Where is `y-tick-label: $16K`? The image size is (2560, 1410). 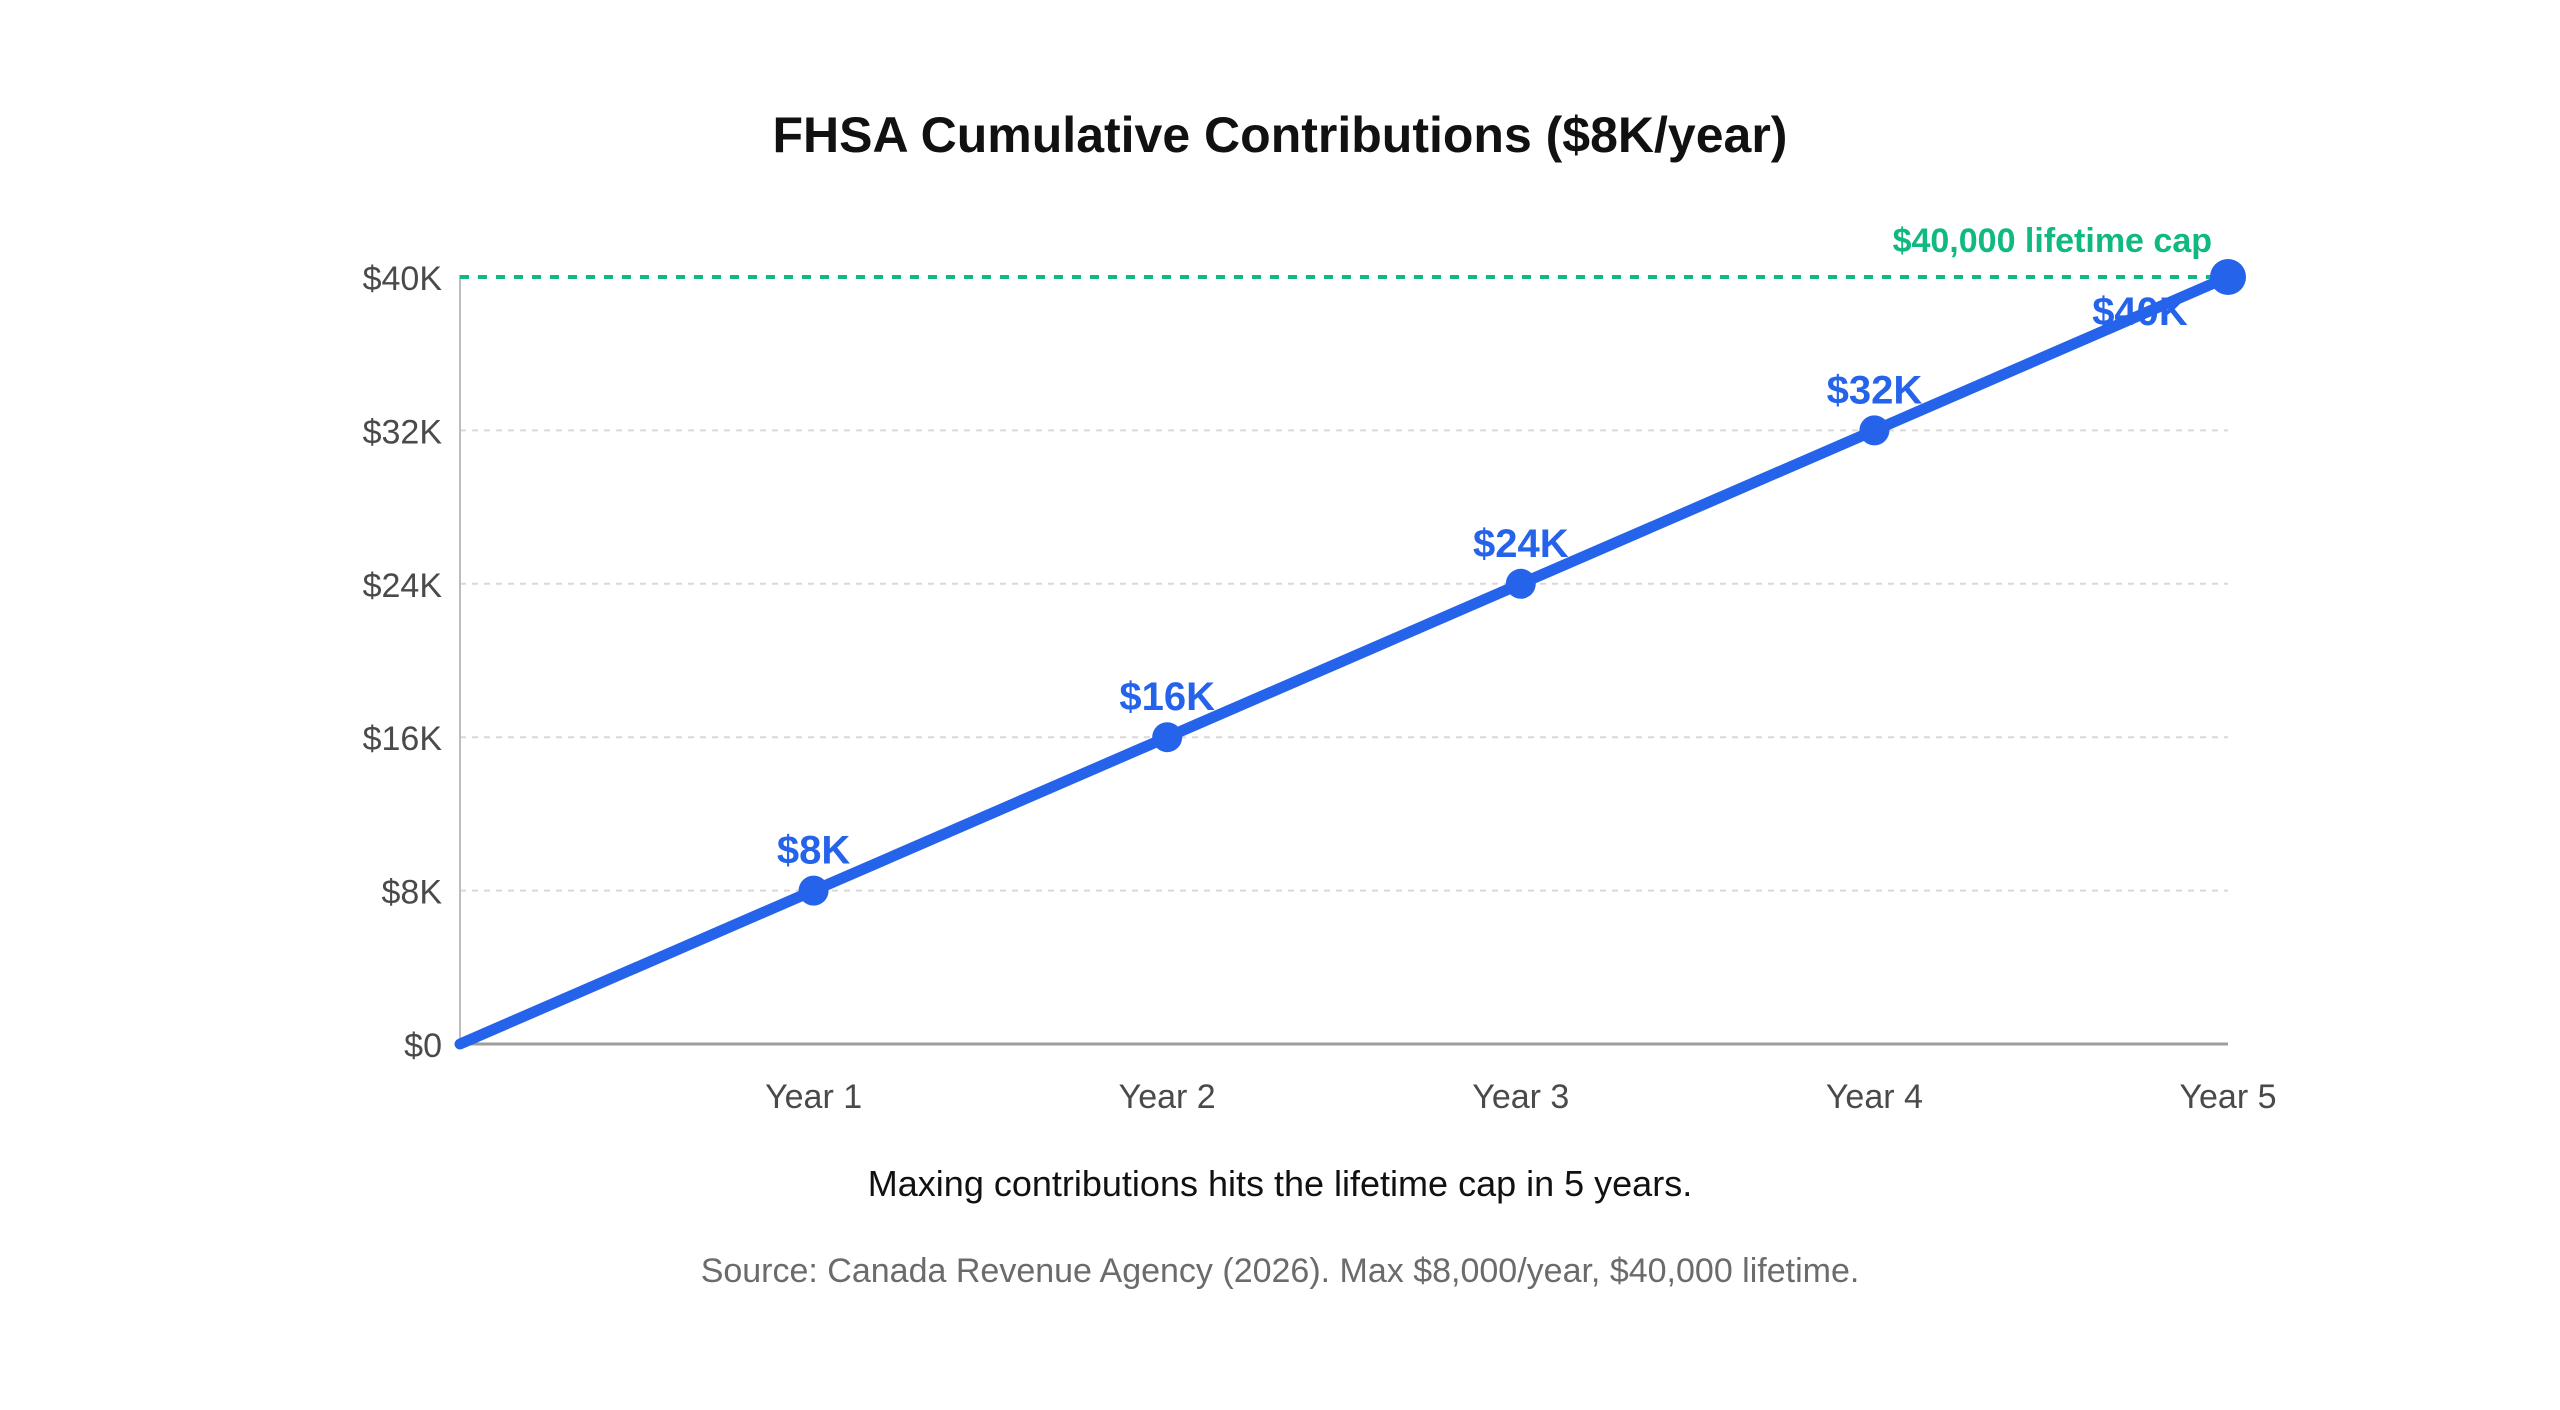
y-tick-label: $16K is located at coordinates (403, 739).